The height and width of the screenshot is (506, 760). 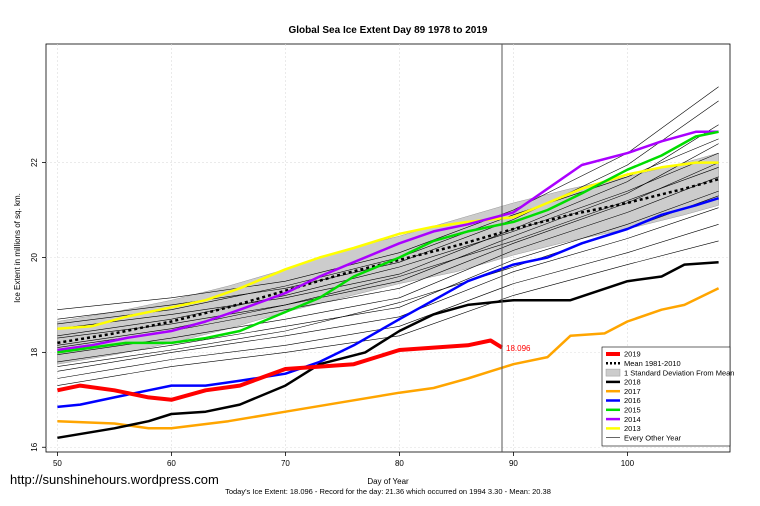 What do you see at coordinates (34, 446) in the screenshot?
I see `y-tick-label: 16` at bounding box center [34, 446].